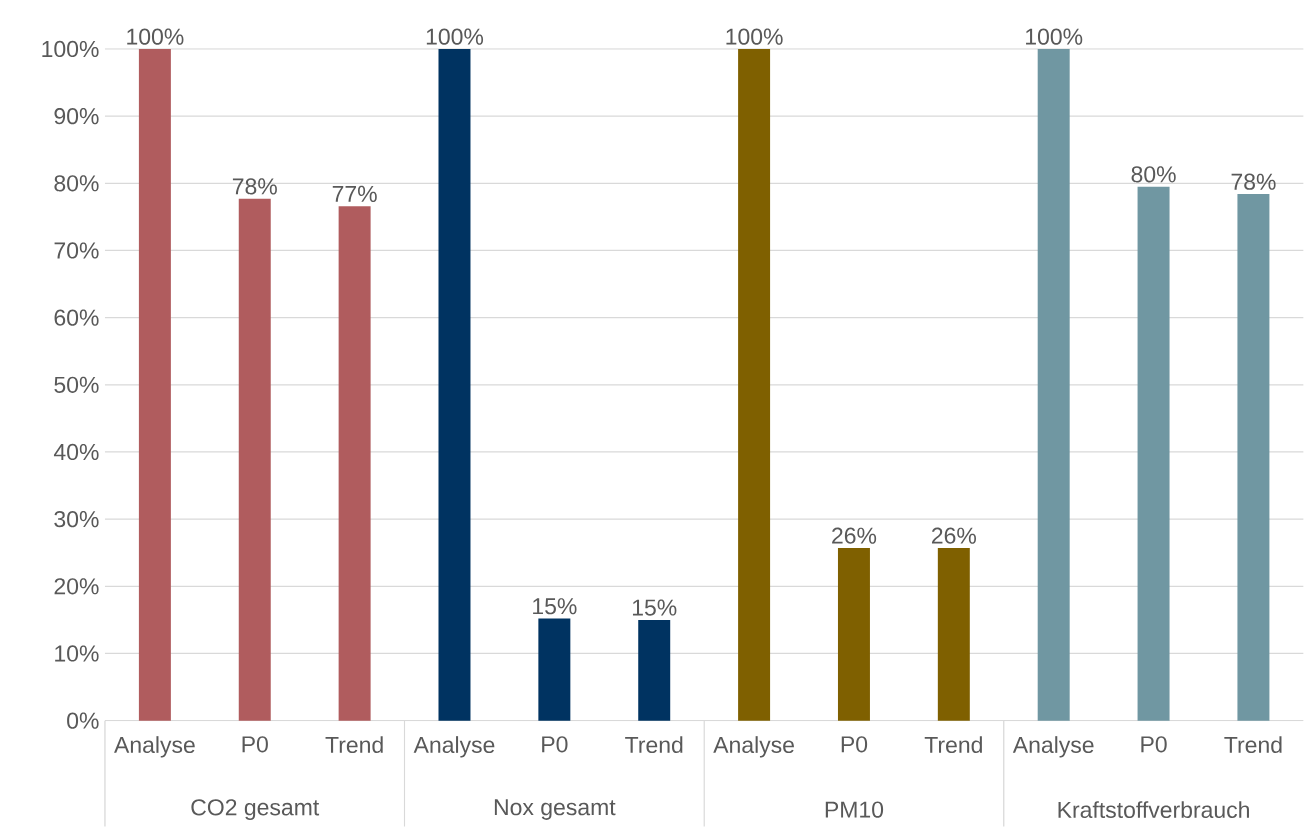 Image resolution: width=1304 pixels, height=827 pixels. I want to click on y-tick-label: 0%, so click(83, 720).